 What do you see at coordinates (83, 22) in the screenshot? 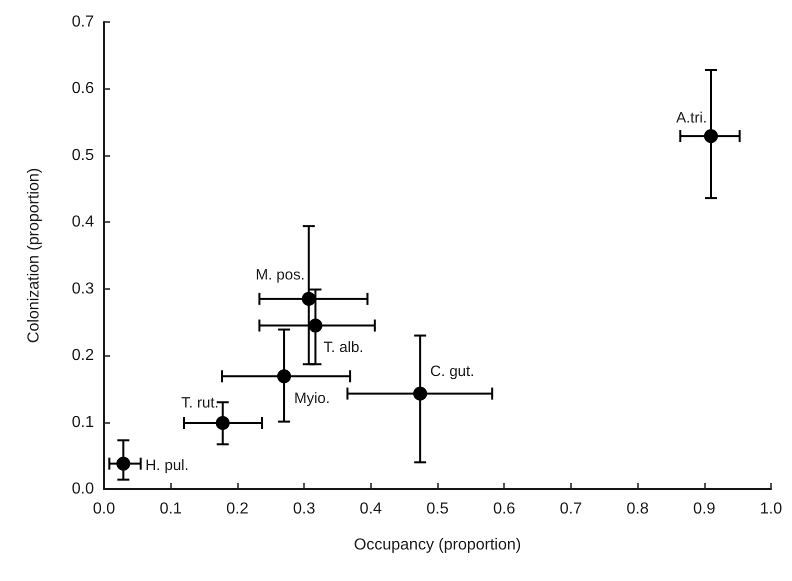
I see `y-tick-label: 0.7` at bounding box center [83, 22].